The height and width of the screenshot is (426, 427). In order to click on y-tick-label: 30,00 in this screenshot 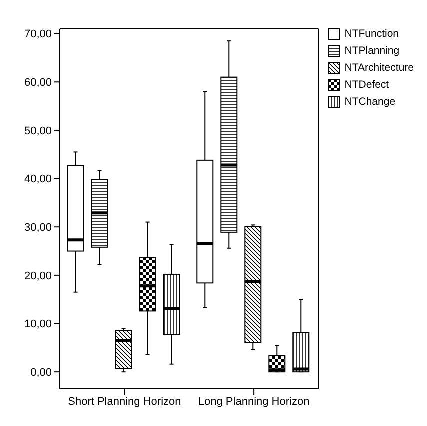, I will do `click(38, 228)`.